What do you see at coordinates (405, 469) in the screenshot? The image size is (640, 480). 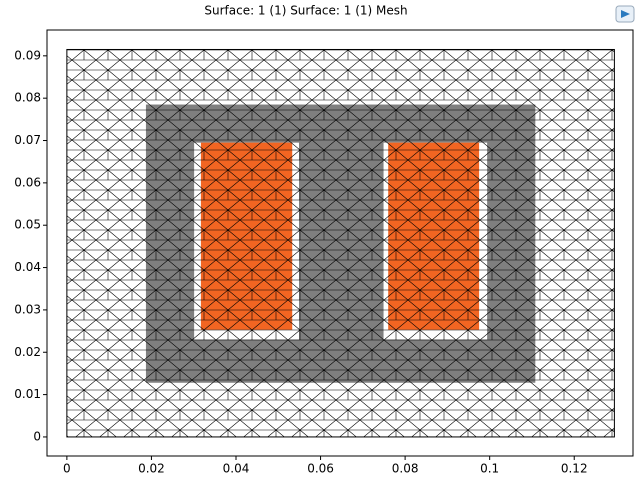 I see `x-tick-label: 0.08` at bounding box center [405, 469].